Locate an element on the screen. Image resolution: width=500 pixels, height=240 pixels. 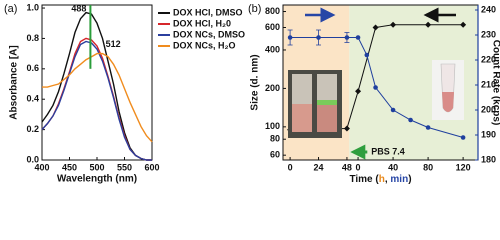
y2-axis-label: Count Rate (kcps) is located at coordinates (495, 83).